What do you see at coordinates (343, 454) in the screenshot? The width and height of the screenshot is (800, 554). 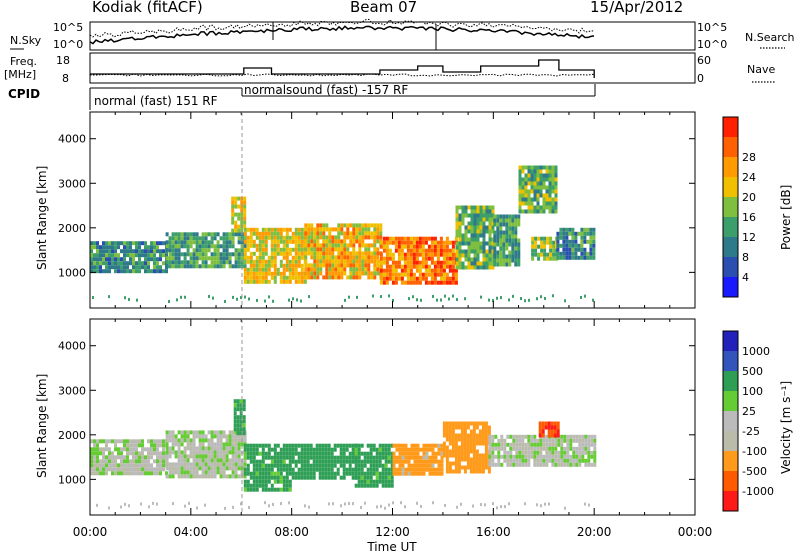 I see `velocity-heatmap` at bounding box center [343, 454].